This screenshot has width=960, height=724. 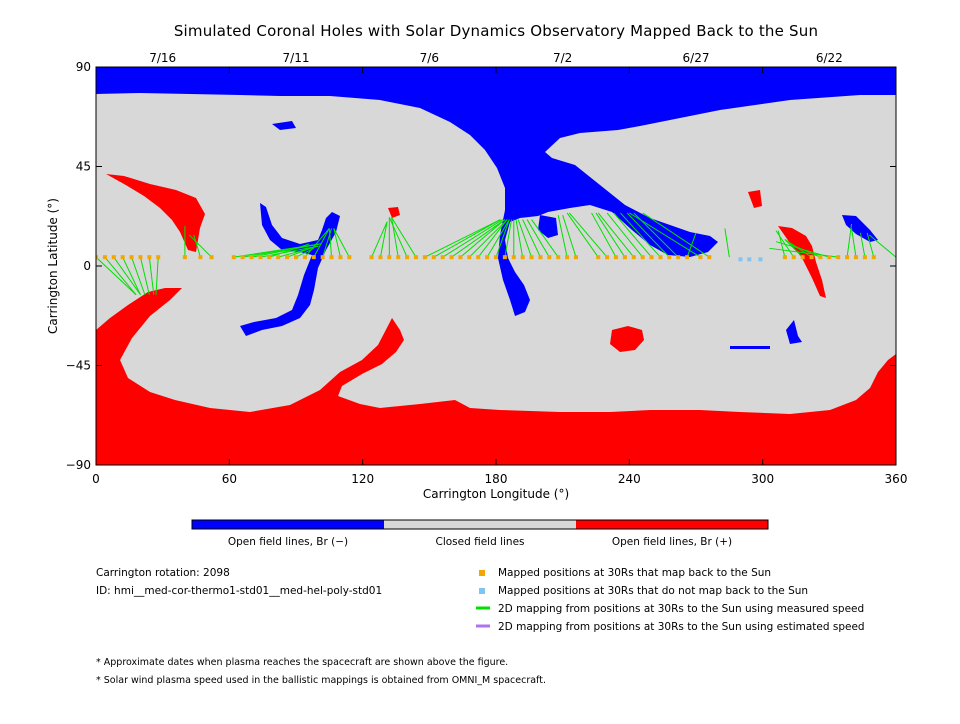 I want to click on top-date-label: 7/11, so click(x=296, y=58).